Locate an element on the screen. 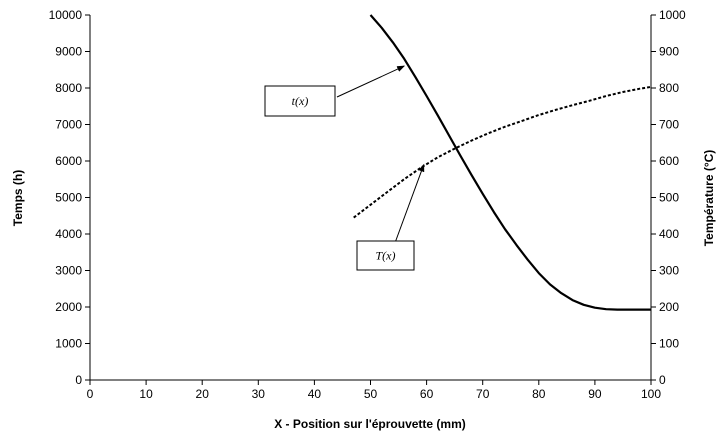  x-axis-ticks: 0 10 20 30 40 50 60 70 80 90 100 is located at coordinates (374, 390).